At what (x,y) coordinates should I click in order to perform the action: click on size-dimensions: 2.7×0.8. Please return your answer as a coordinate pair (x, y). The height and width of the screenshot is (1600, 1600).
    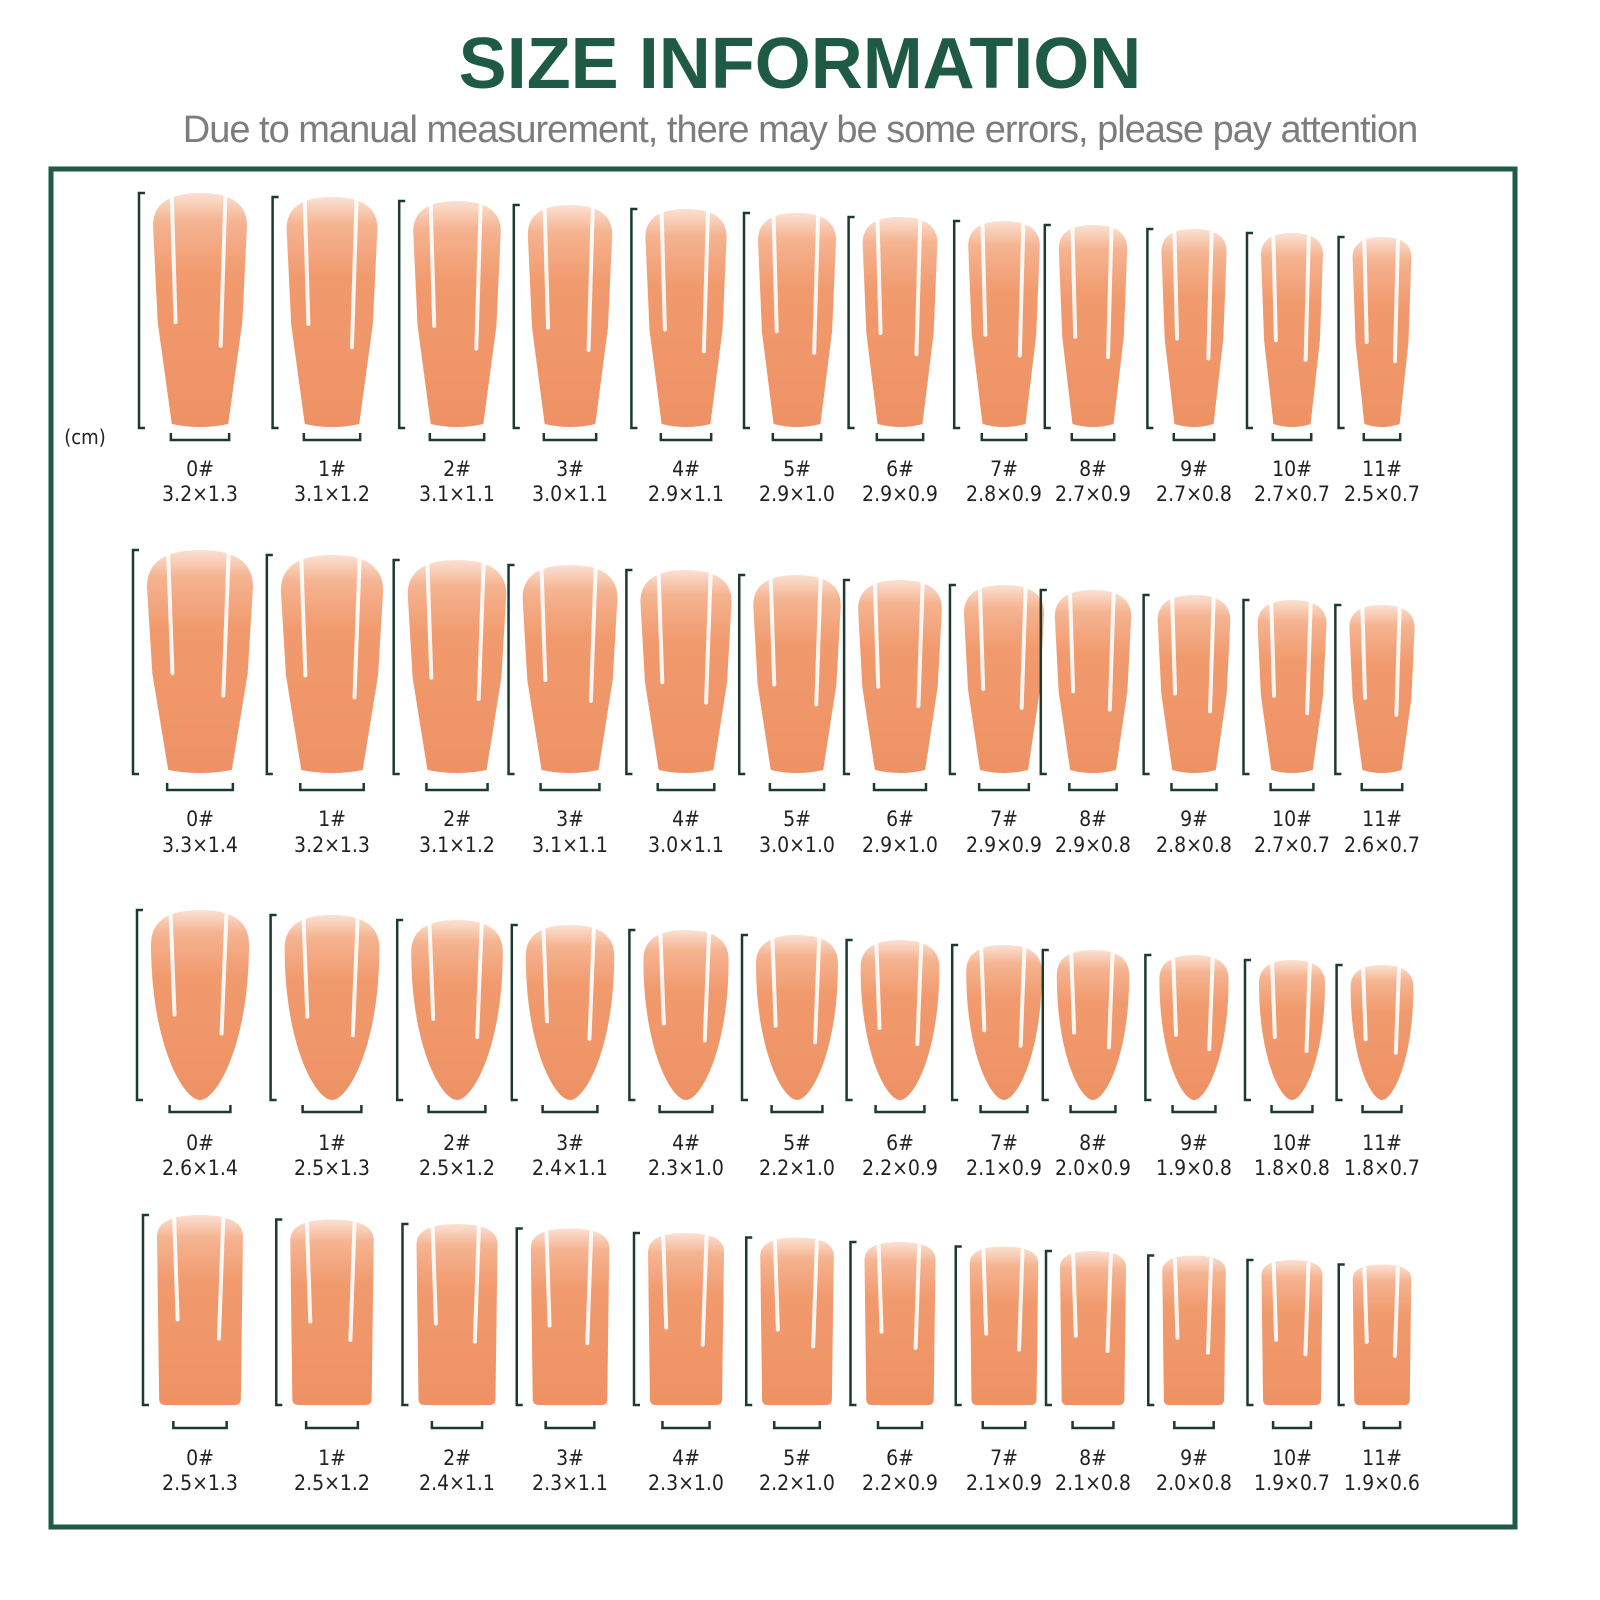
    Looking at the image, I should click on (1194, 494).